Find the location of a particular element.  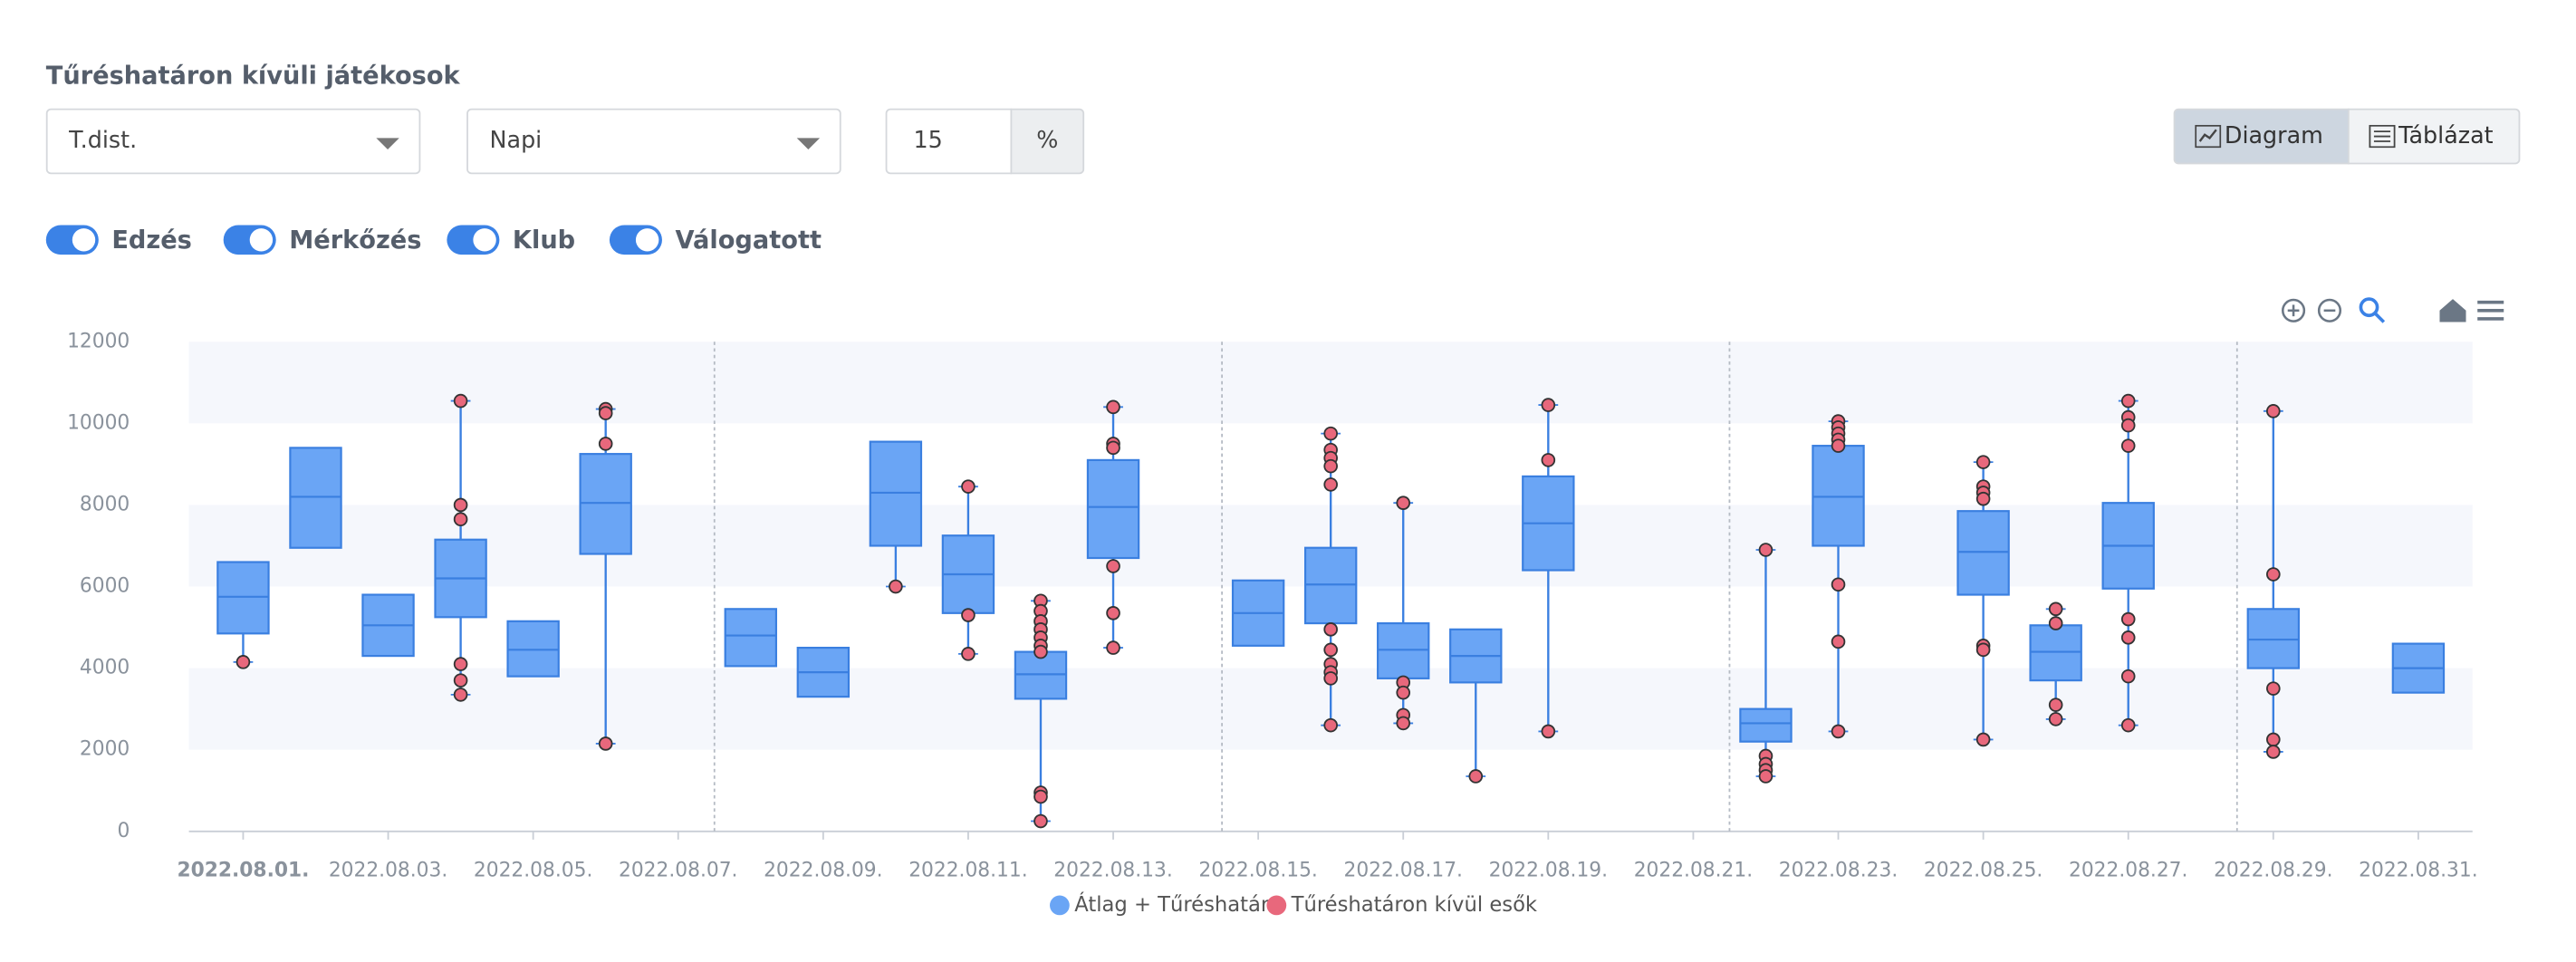

legend-label: Átlag + Tűréshatár is located at coordinates (1172, 904).